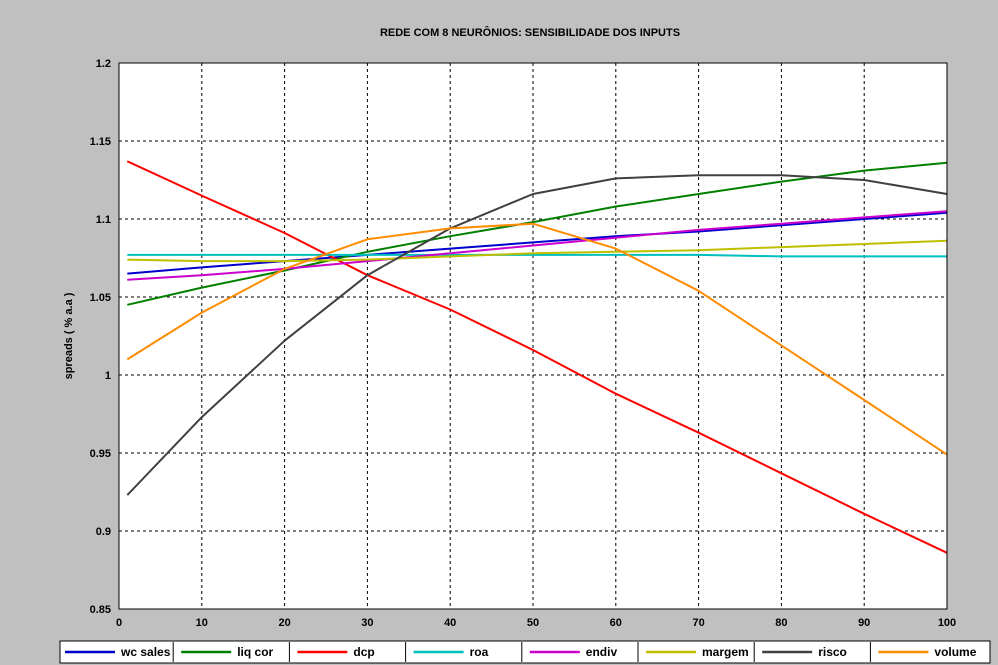 The width and height of the screenshot is (998, 665). What do you see at coordinates (697, 652) in the screenshot?
I see `legend-item-margem: margem` at bounding box center [697, 652].